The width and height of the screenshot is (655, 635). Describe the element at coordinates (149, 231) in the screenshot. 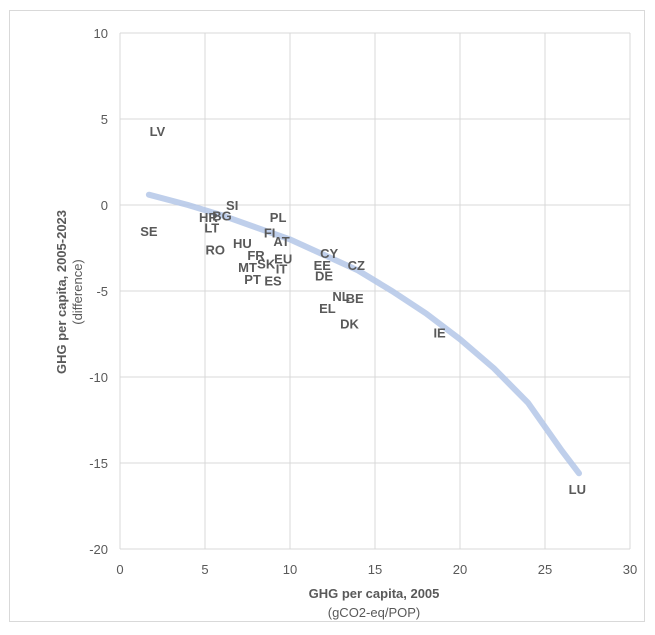

I see `point-label-se: SE` at that location.